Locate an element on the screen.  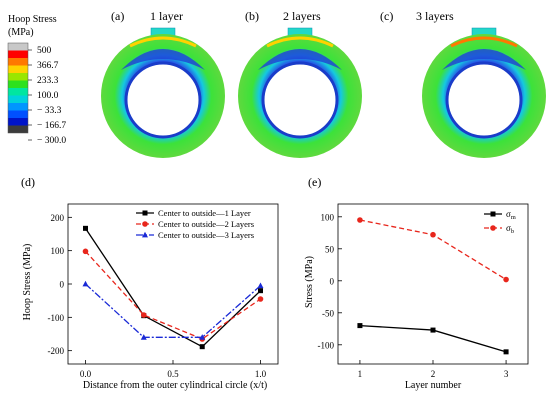
colorbar-frame is located at coordinates (18, 88).